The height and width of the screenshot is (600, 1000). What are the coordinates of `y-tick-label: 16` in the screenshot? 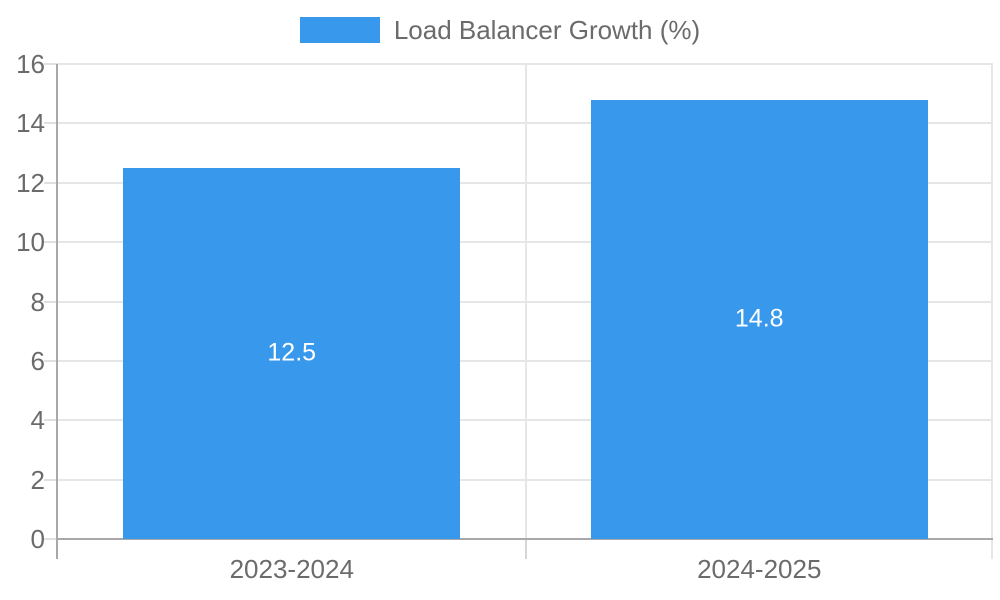 It's located at (30, 64).